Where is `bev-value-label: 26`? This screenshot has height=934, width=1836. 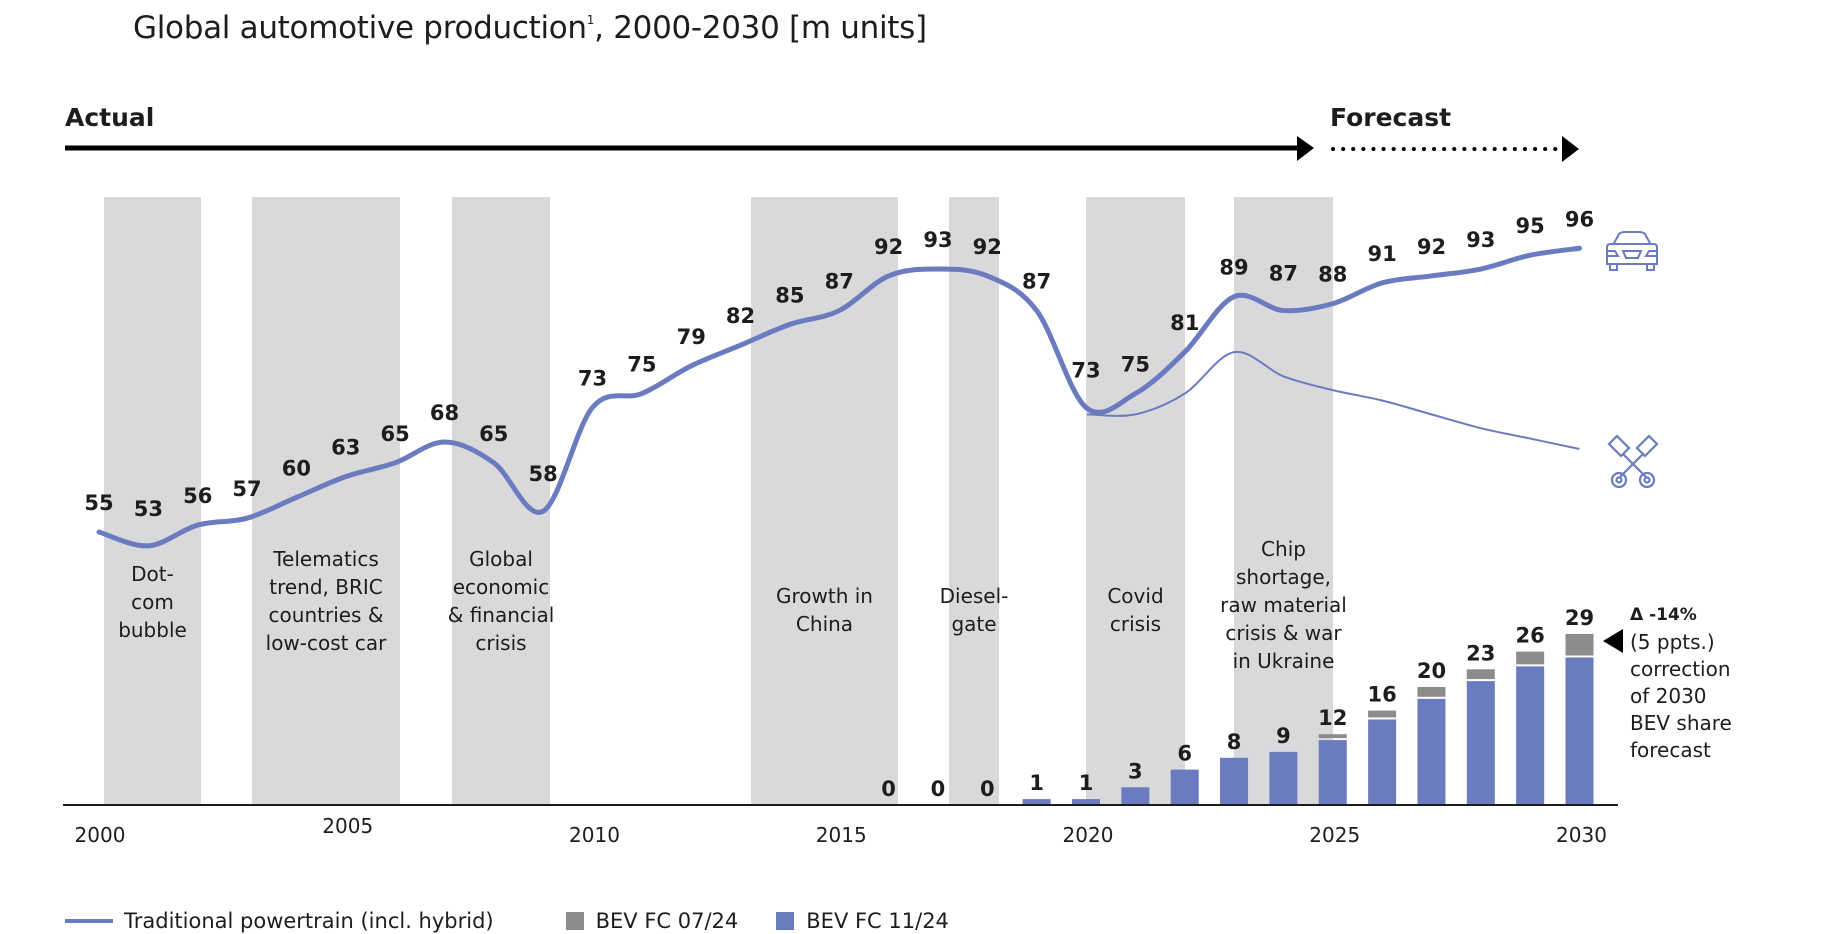 bev-value-label: 26 is located at coordinates (1530, 636).